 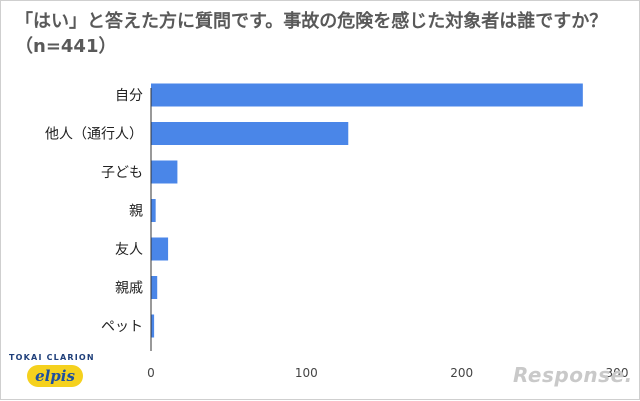 I want to click on category-label-0: 自分, so click(x=129, y=96).